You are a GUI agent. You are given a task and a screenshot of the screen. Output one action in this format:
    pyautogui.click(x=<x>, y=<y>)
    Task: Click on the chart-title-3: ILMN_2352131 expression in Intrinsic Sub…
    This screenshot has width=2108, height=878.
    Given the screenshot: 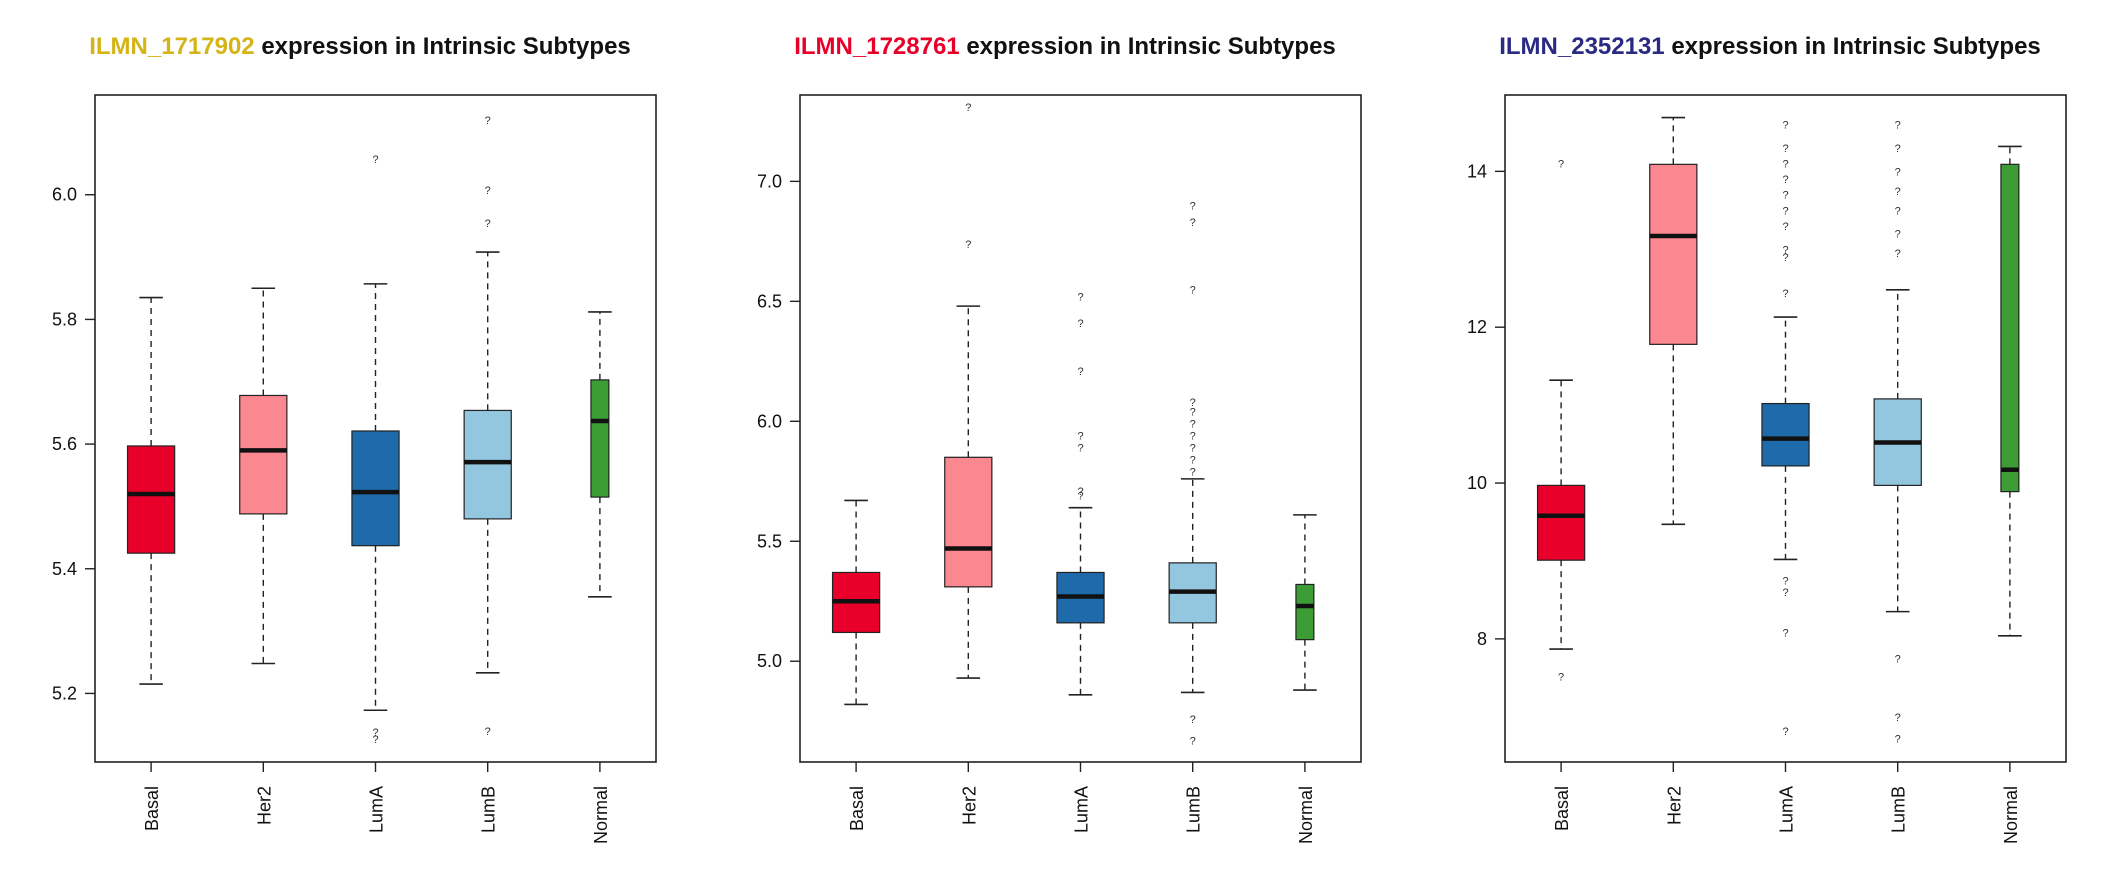 What is the action you would take?
    pyautogui.click(x=1770, y=49)
    